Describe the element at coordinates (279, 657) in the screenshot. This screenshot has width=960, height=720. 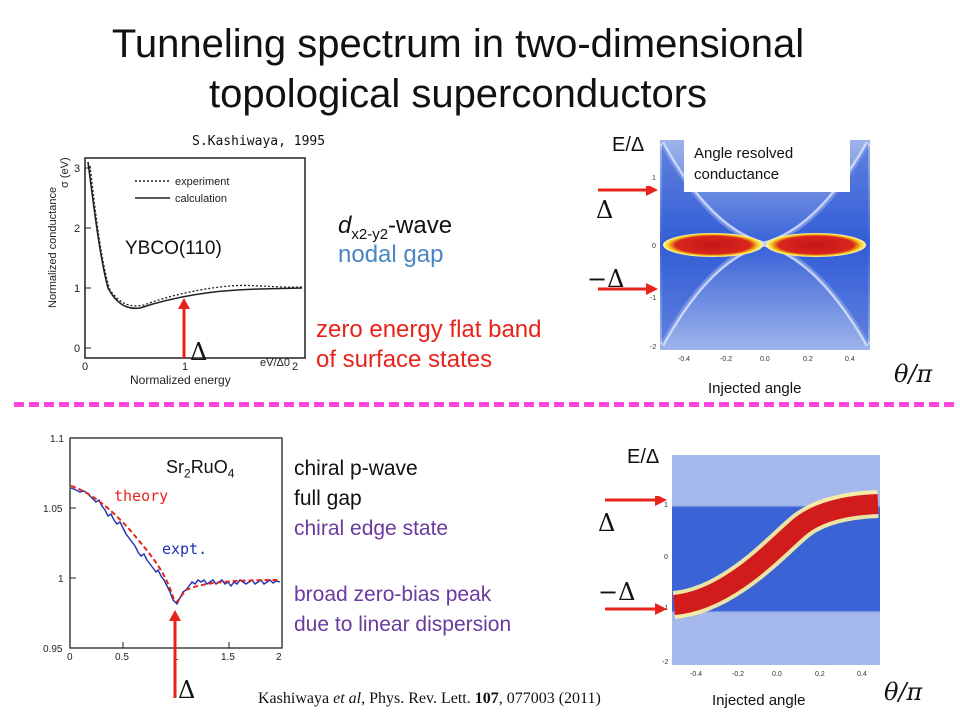
I see `sr-xtick: 2` at that location.